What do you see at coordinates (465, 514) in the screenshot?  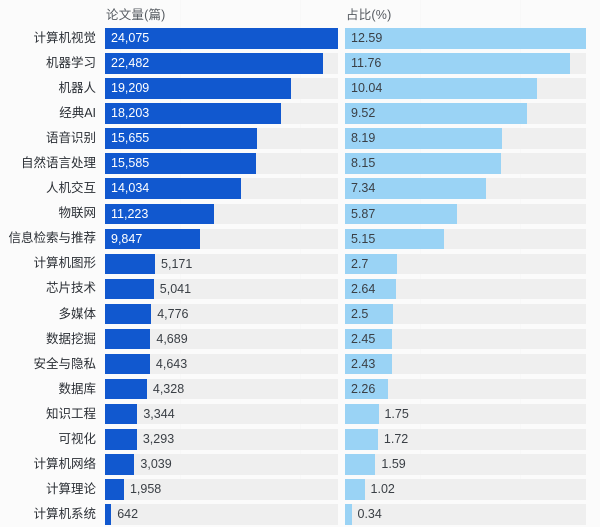 I see `percentage-track: 0.34` at bounding box center [465, 514].